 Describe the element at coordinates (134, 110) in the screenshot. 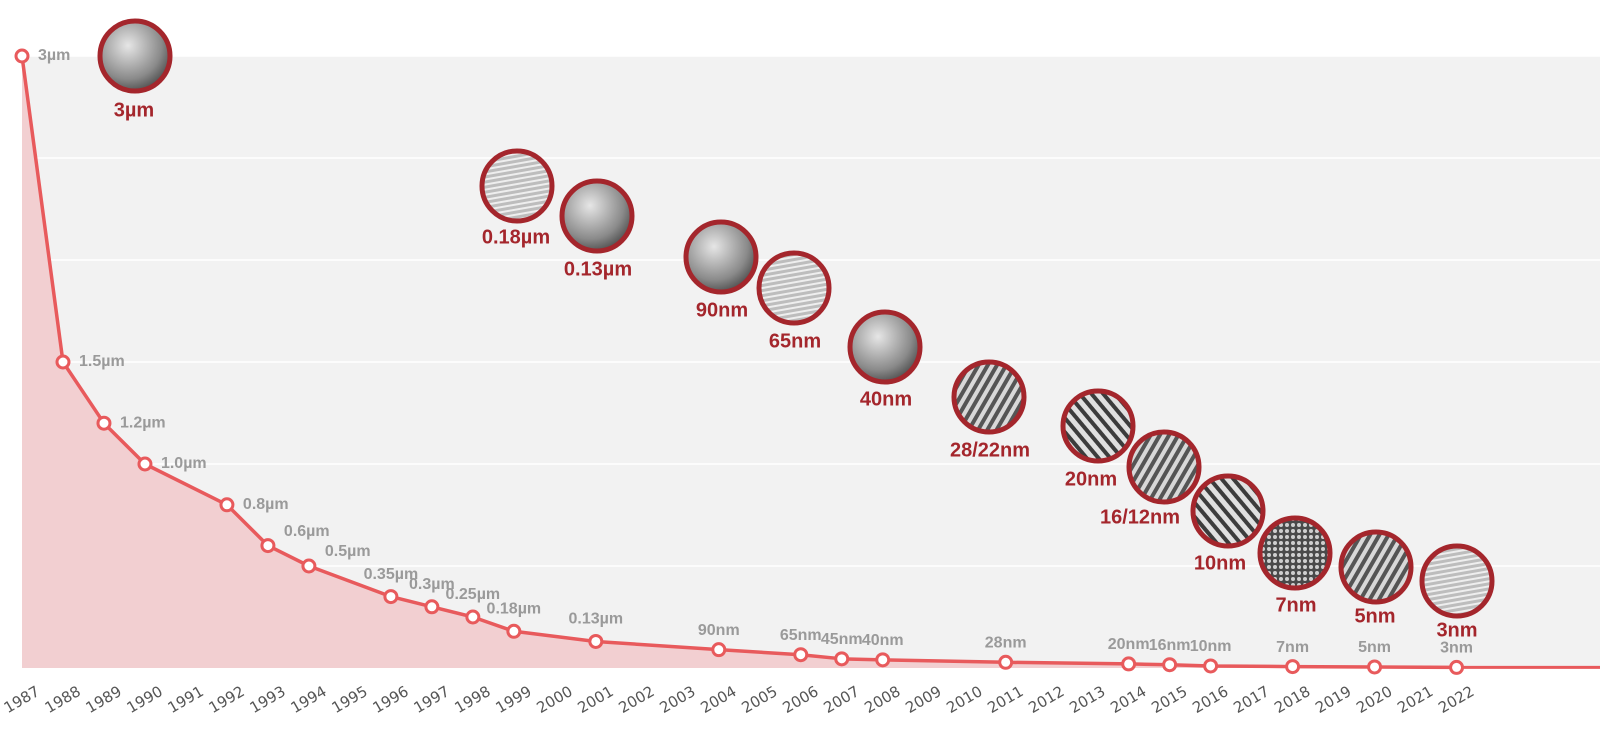

I see `annotation-label: 3µm` at that location.